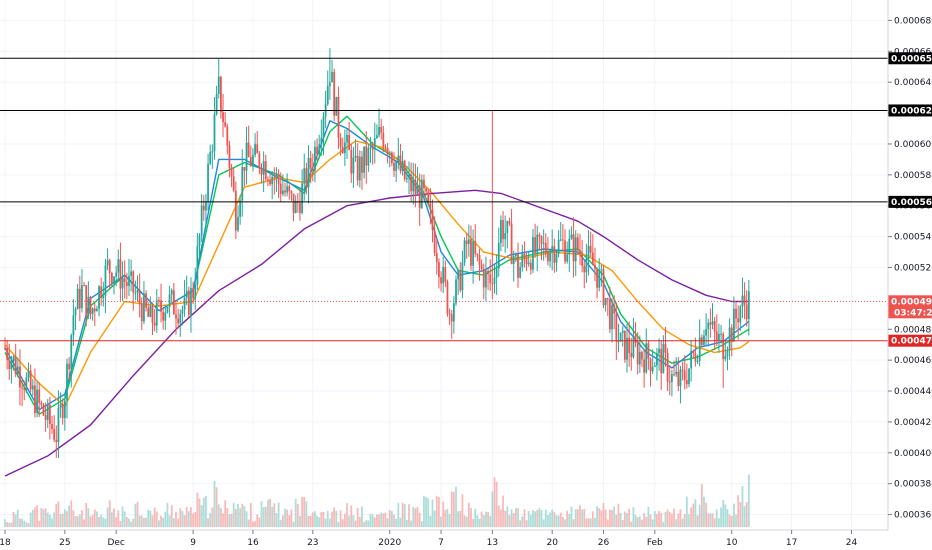  I want to click on x-tick-label: 17, so click(791, 543).